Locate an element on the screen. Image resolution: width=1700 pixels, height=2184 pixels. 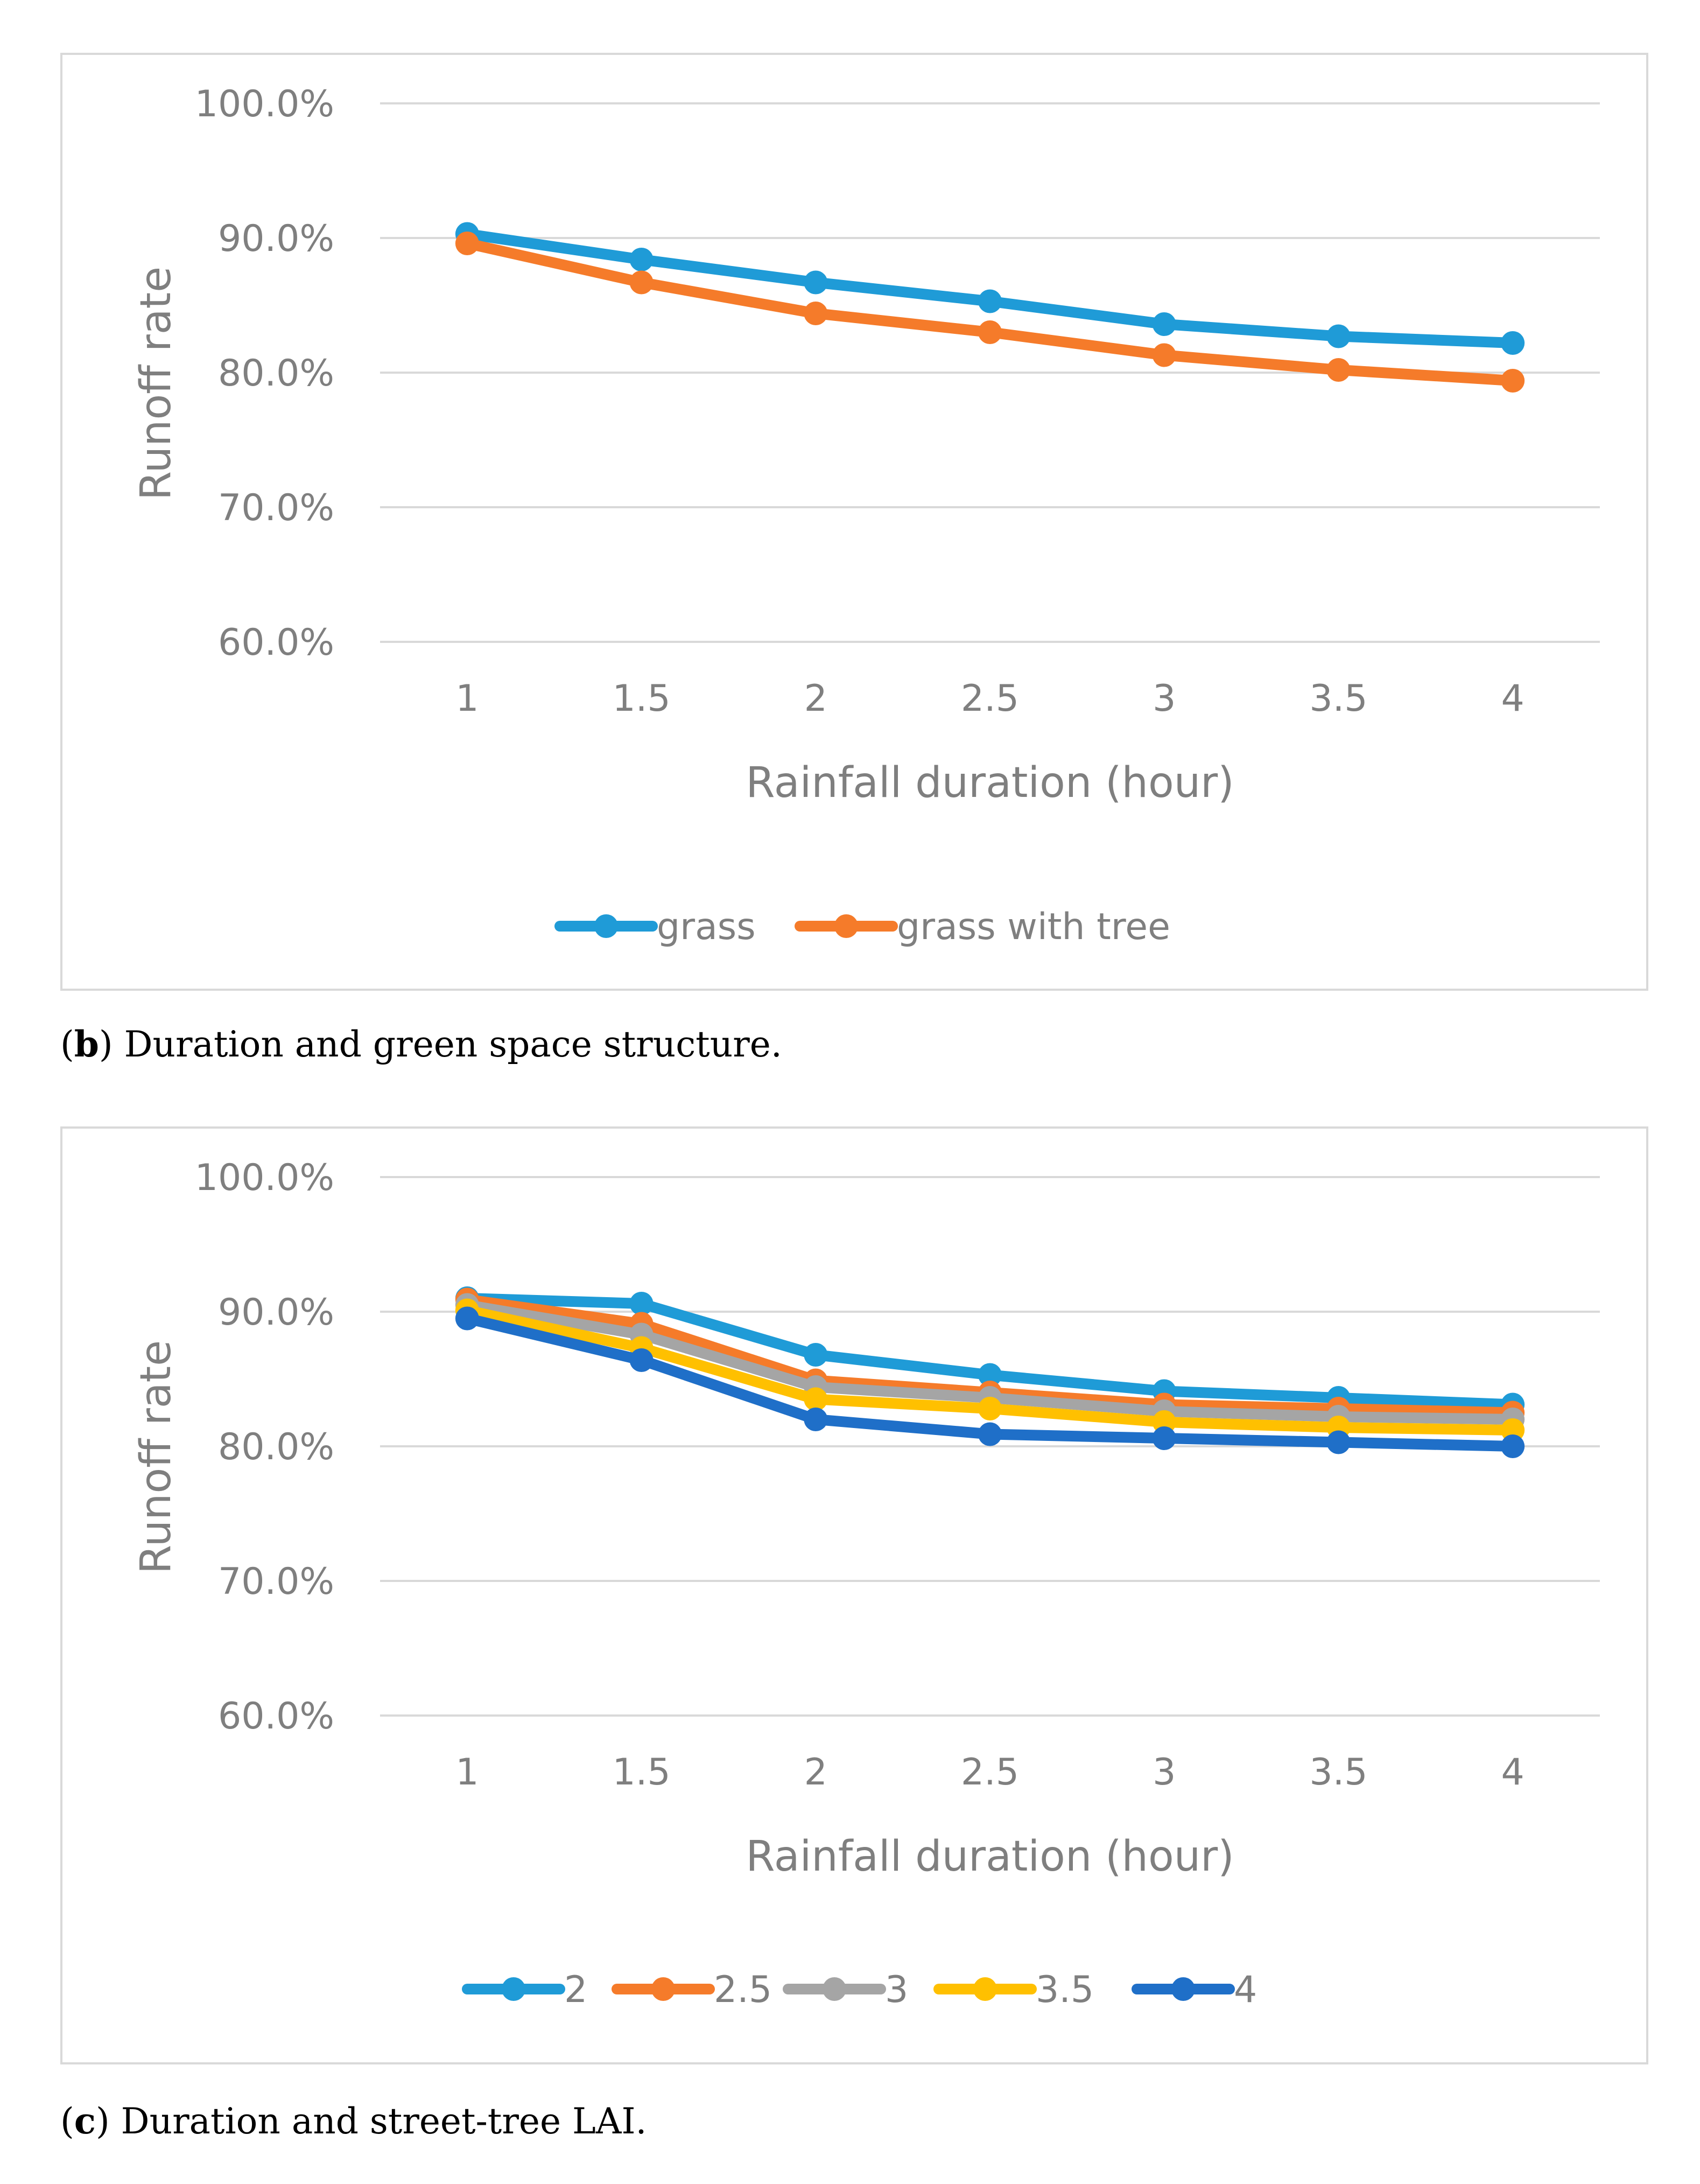
legend-label: 2.5 is located at coordinates (743, 1990).